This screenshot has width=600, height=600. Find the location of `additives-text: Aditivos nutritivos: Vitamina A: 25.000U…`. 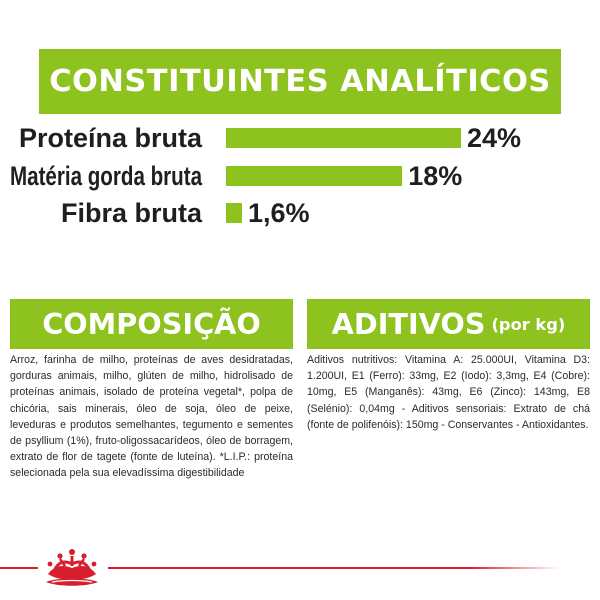

additives-text: Aditivos nutritivos: Vitamina A: 25.000U… is located at coordinates (448, 392).